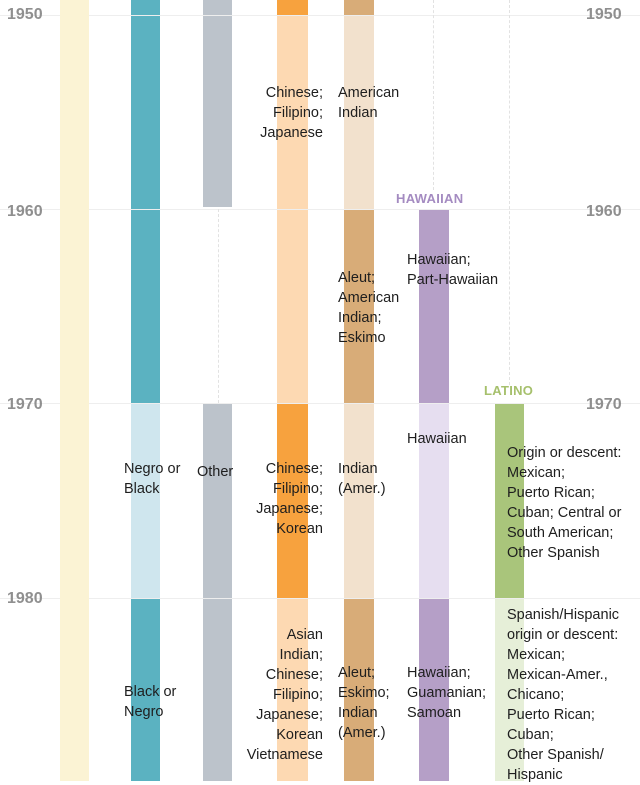  What do you see at coordinates (215, 472) in the screenshot?
I see `other-1970-label: Other` at bounding box center [215, 472].